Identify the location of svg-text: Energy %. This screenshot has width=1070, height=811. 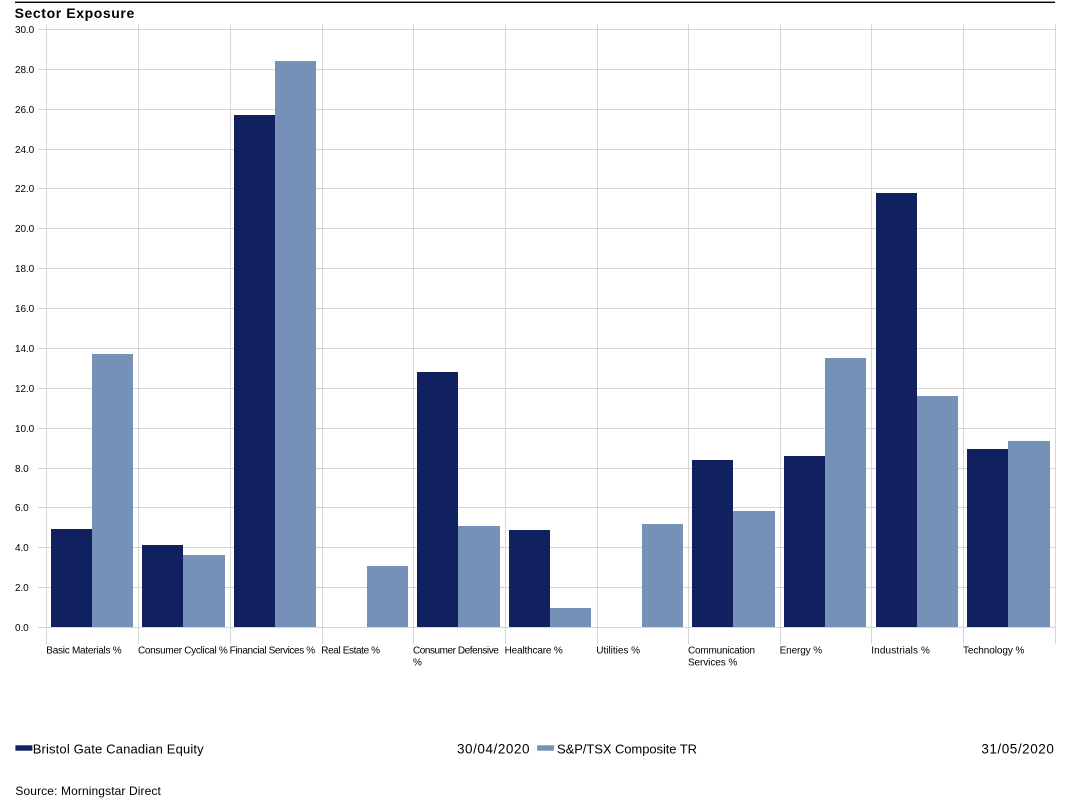
(801, 650).